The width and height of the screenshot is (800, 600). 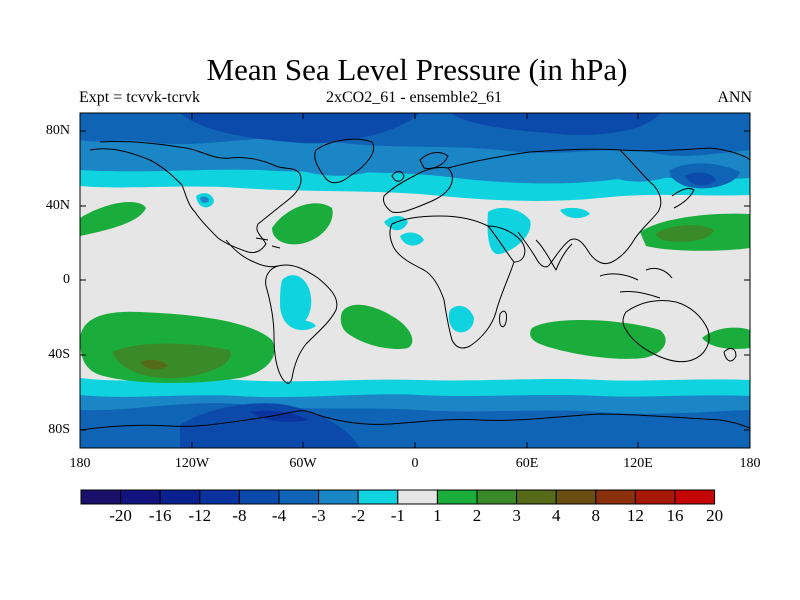 I want to click on indonesia-coast, so click(x=636, y=283).